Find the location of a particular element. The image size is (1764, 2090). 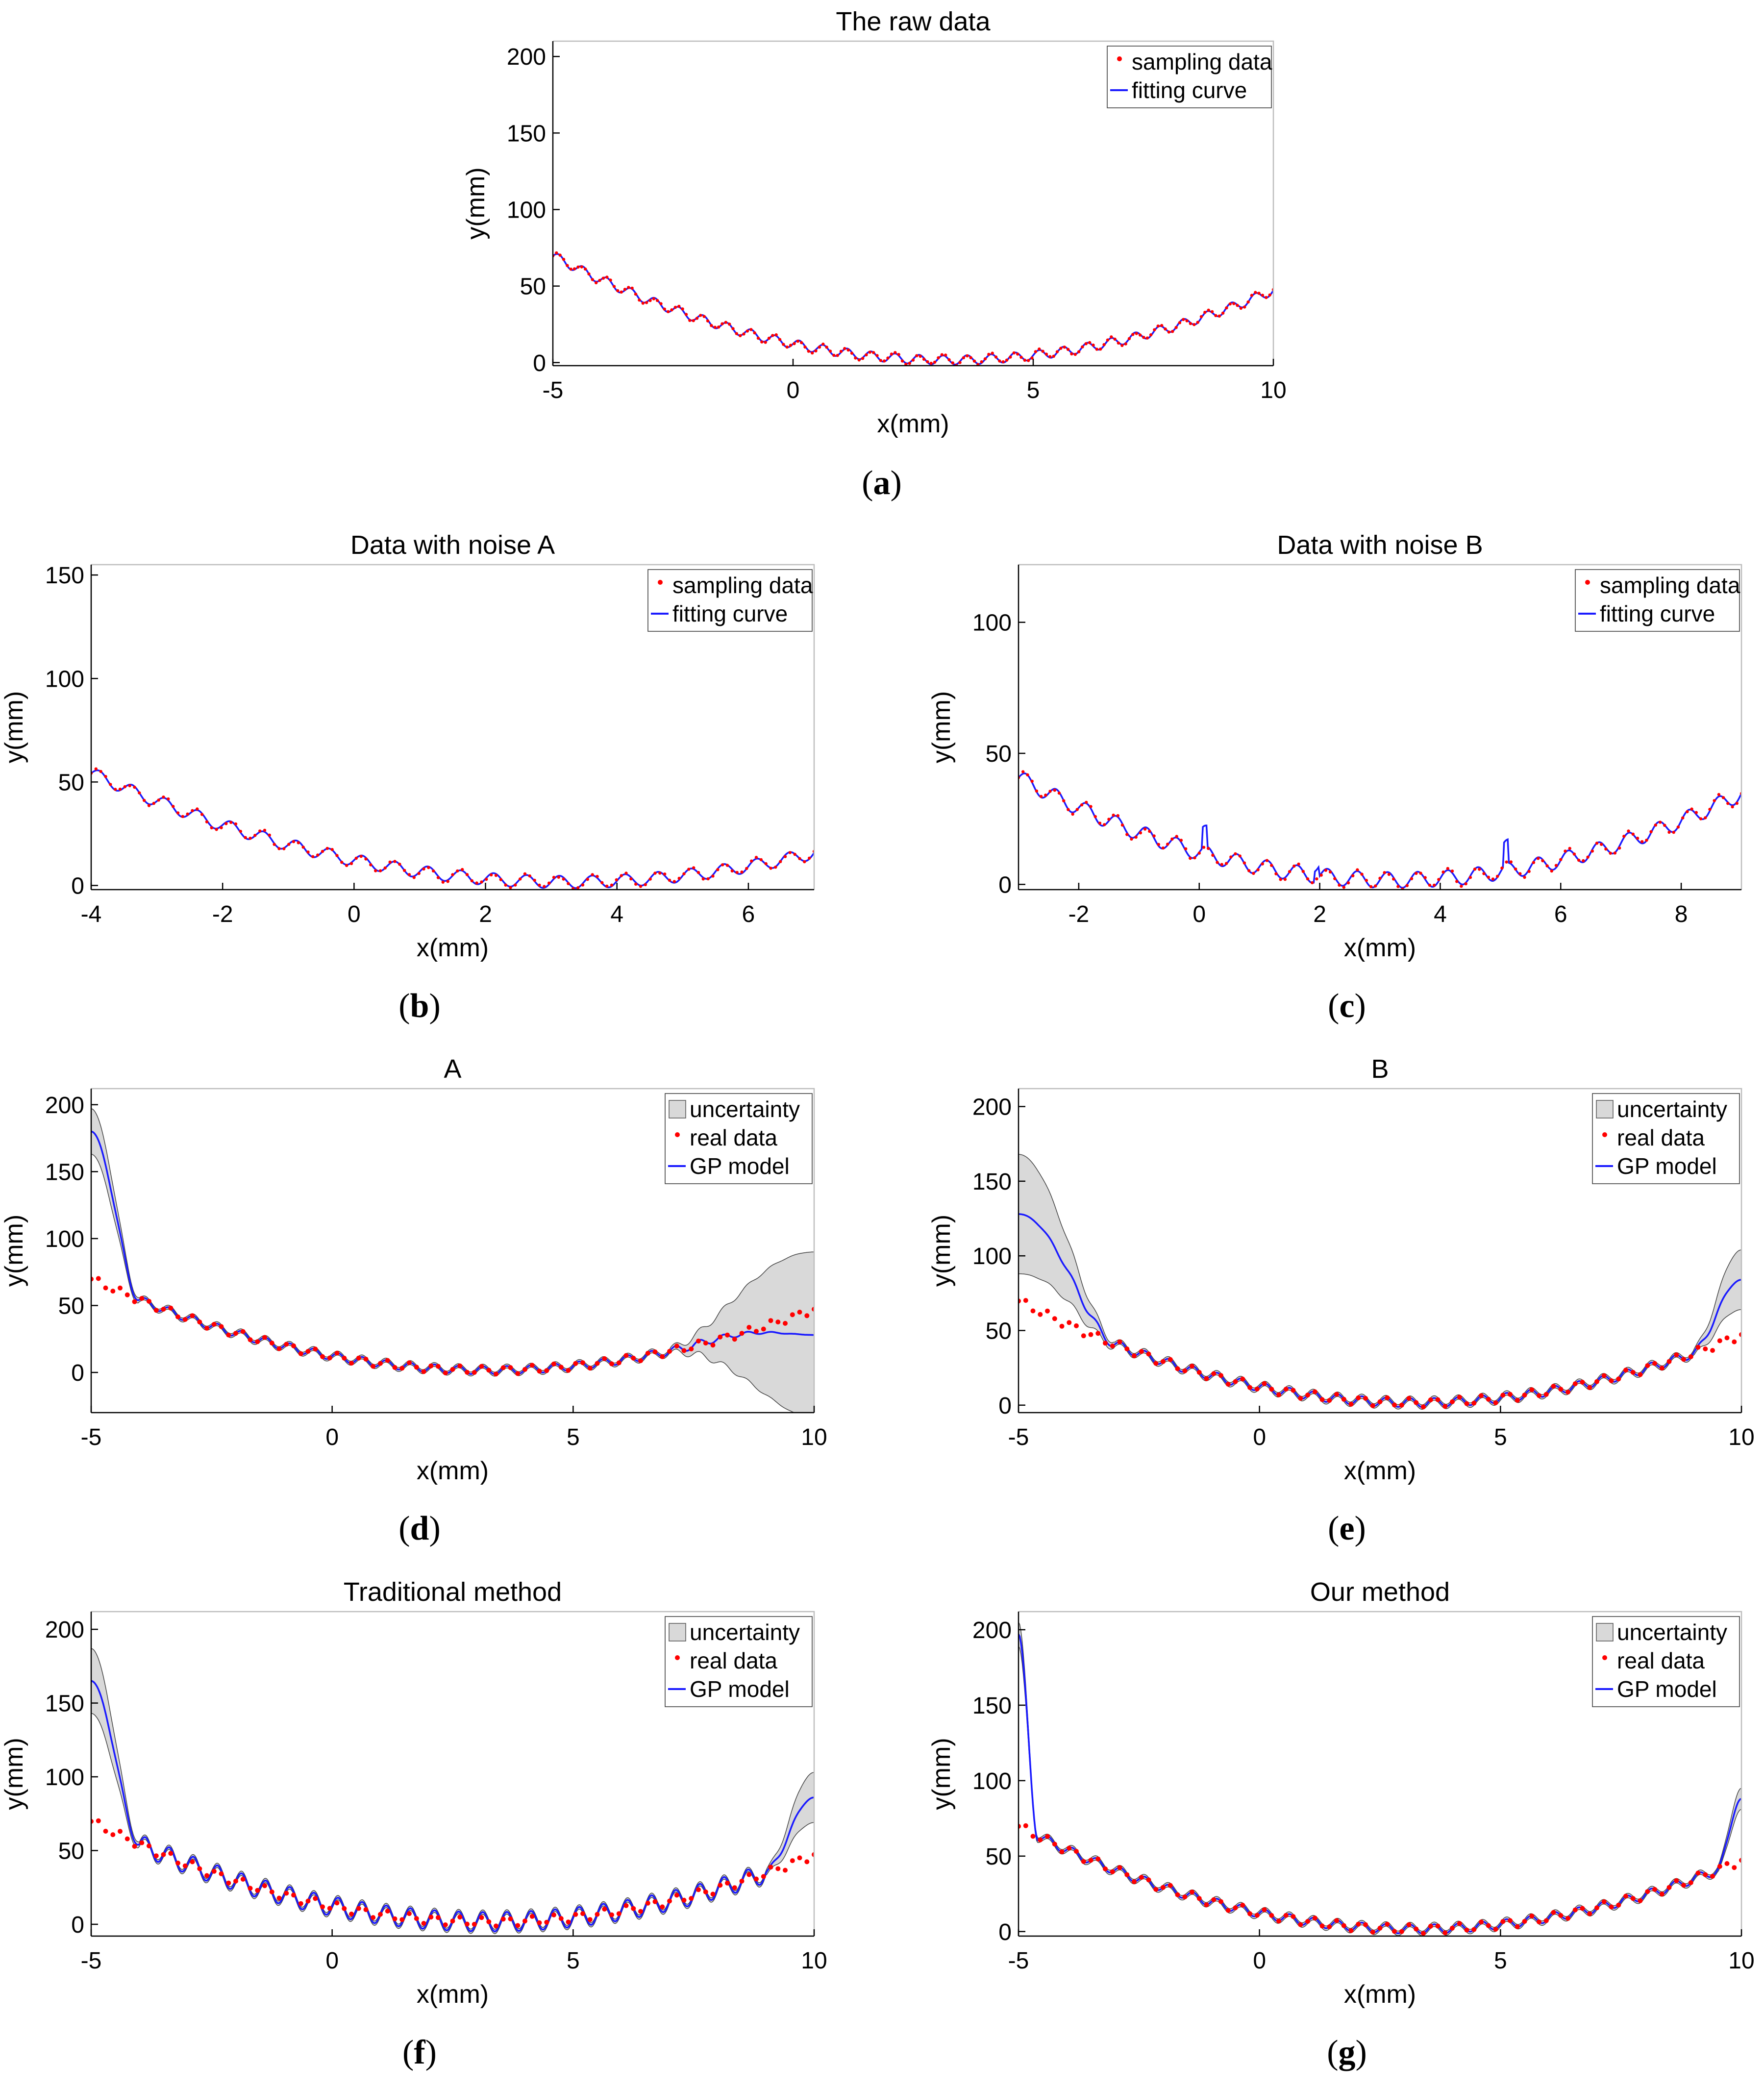

caption-paren-close: ) is located at coordinates (897, 483).